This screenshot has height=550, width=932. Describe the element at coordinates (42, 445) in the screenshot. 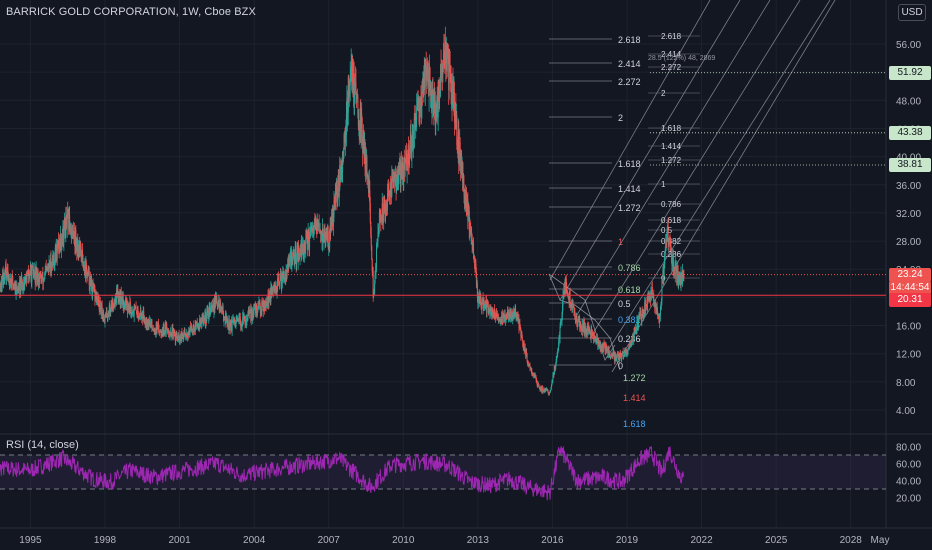

I see `rsi-indicator-label: RSI (14, close)` at that location.